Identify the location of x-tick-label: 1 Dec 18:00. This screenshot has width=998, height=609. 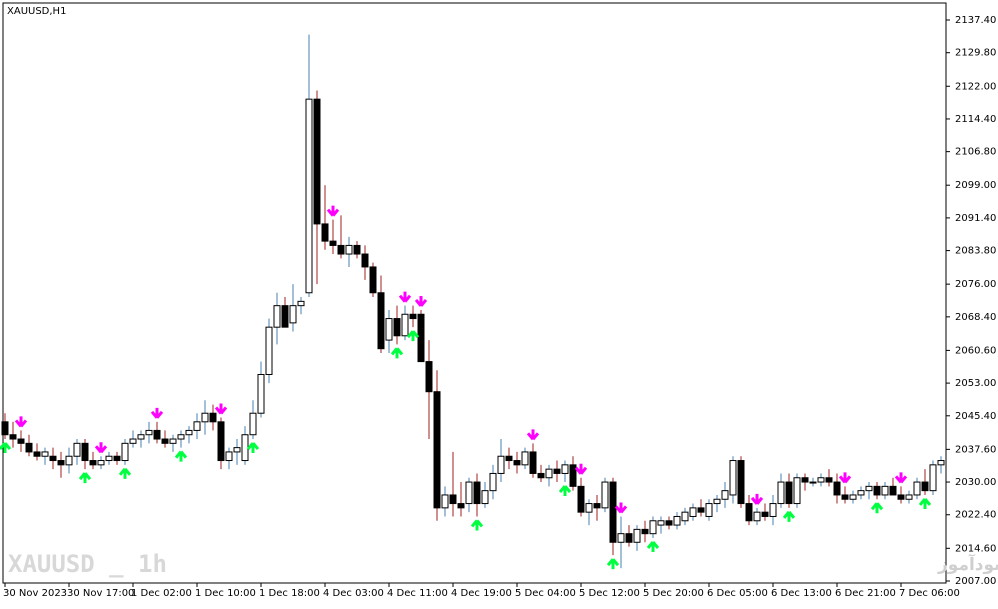
(289, 593).